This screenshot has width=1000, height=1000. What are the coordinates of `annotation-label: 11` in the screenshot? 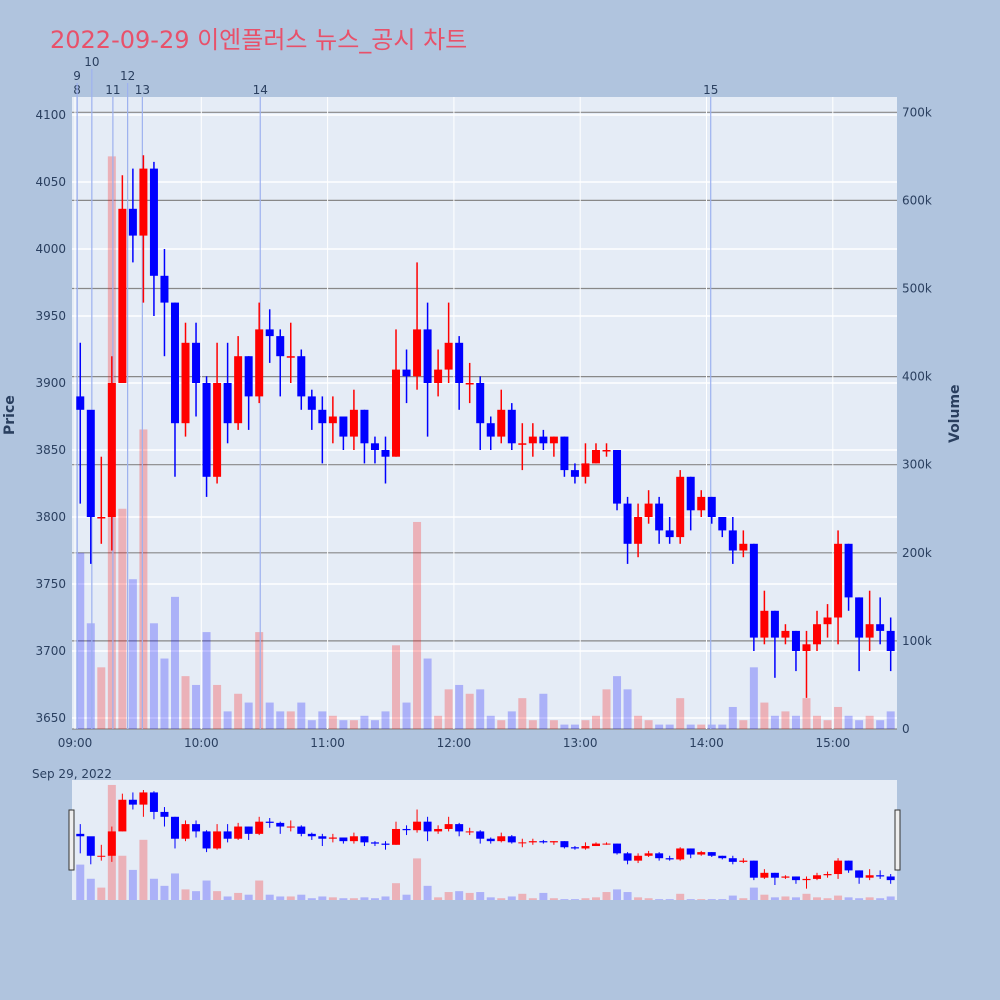 It's located at (112, 90).